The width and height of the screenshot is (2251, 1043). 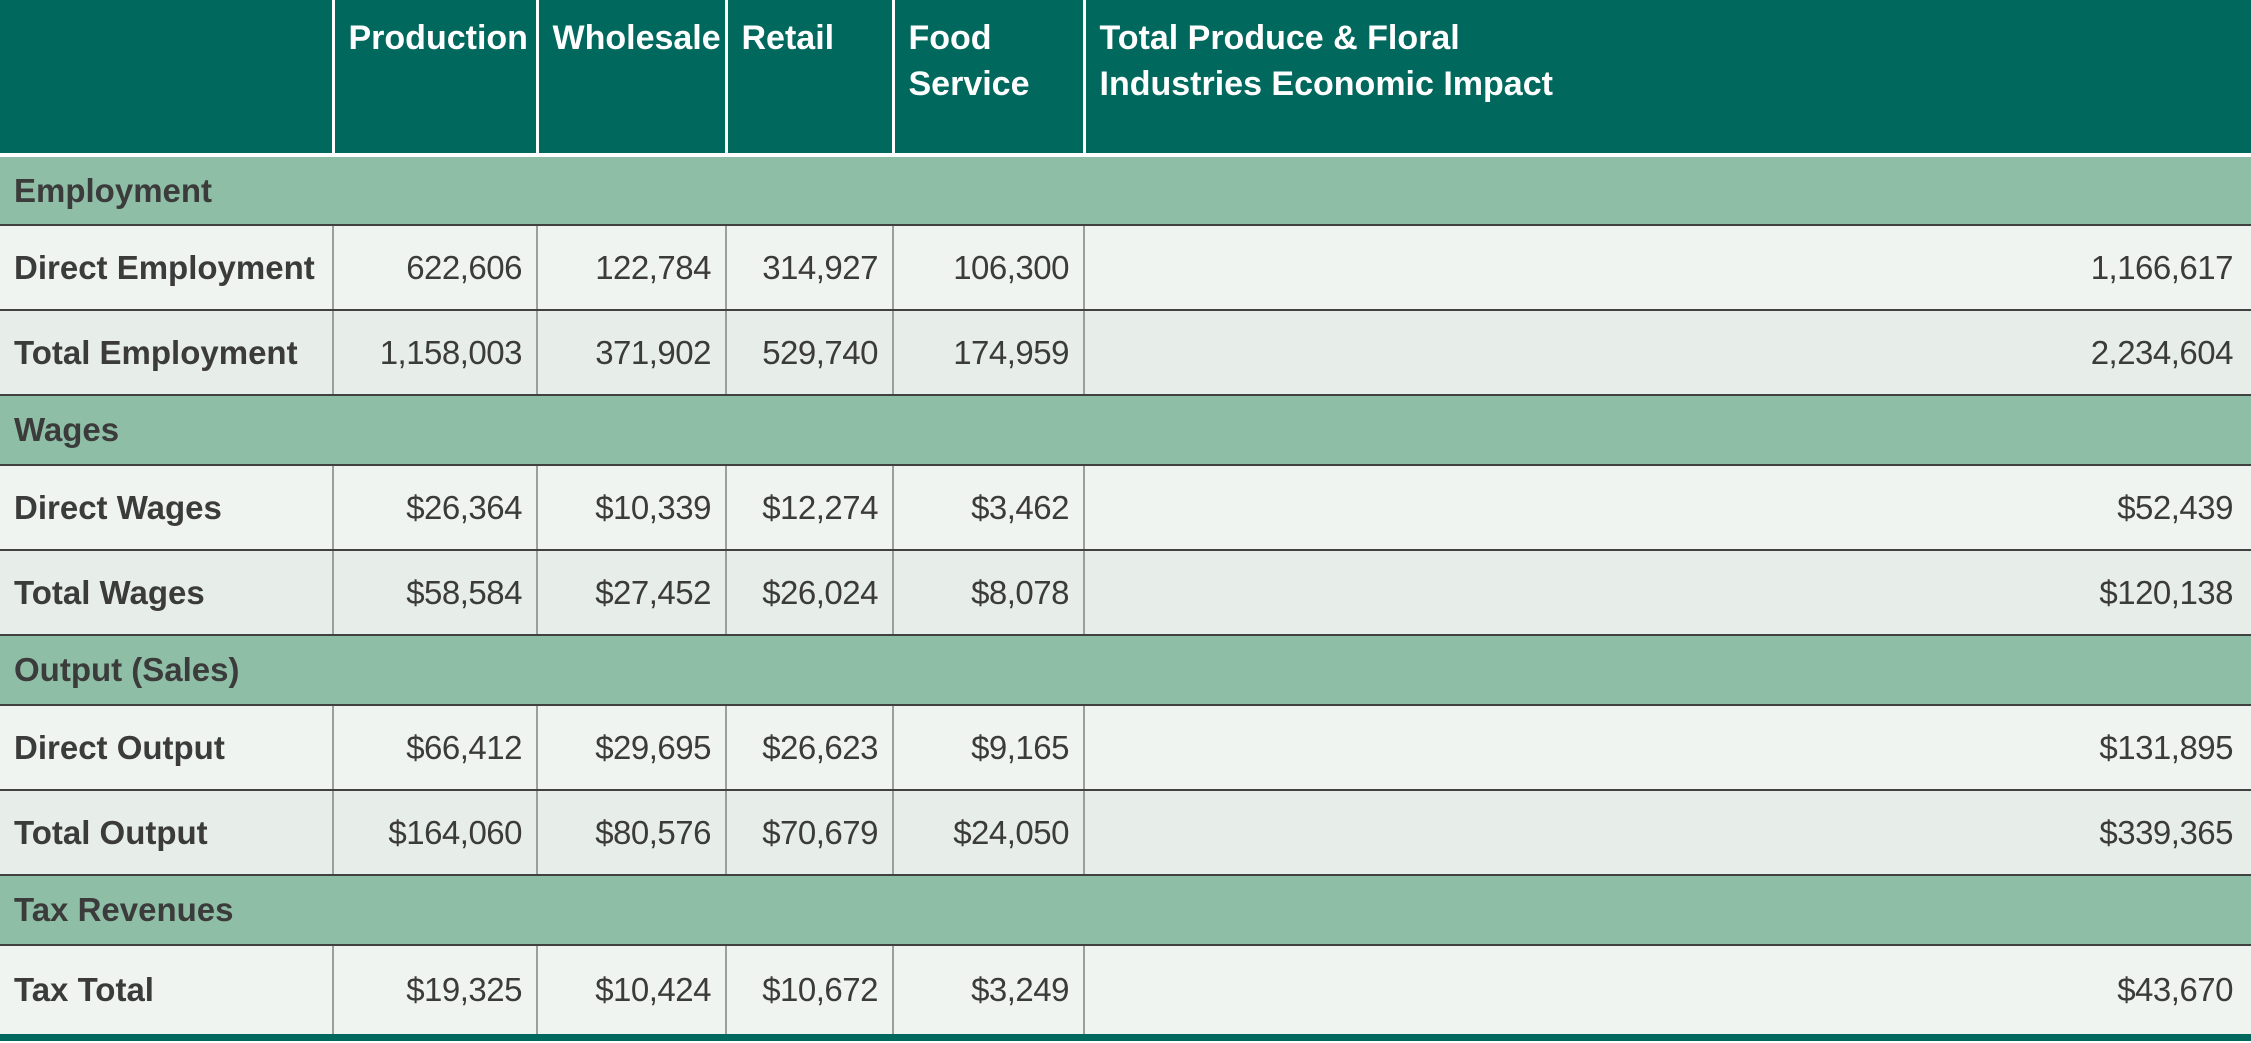 What do you see at coordinates (810, 353) in the screenshot?
I see `value-cell: 529,740` at bounding box center [810, 353].